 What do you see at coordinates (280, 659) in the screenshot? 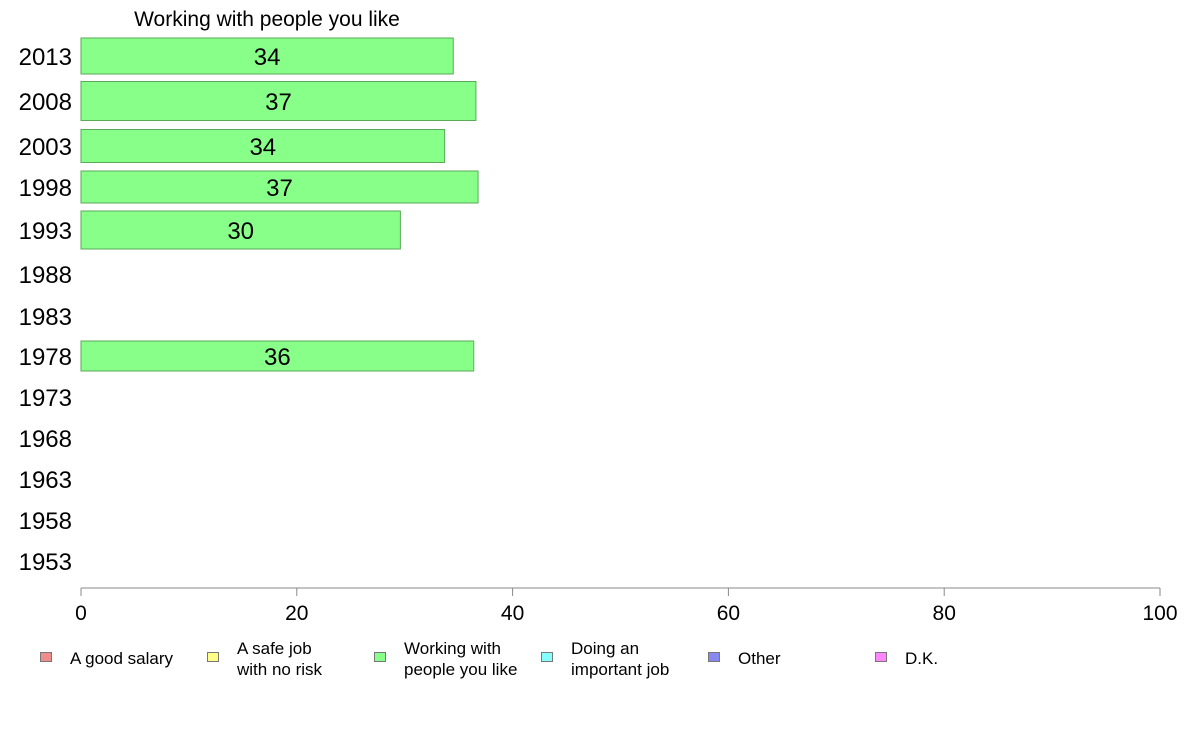
I see `legend-label: A safe job with no risk` at bounding box center [280, 659].